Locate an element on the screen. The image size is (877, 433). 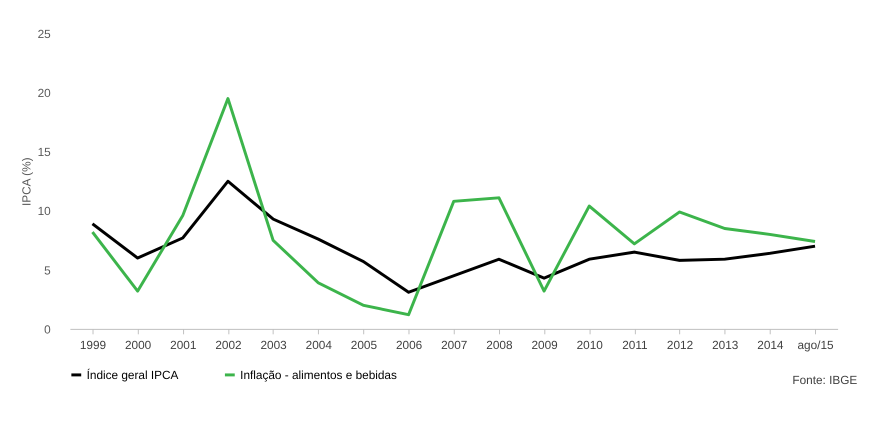
x-tick-label: 2007 is located at coordinates (454, 345).